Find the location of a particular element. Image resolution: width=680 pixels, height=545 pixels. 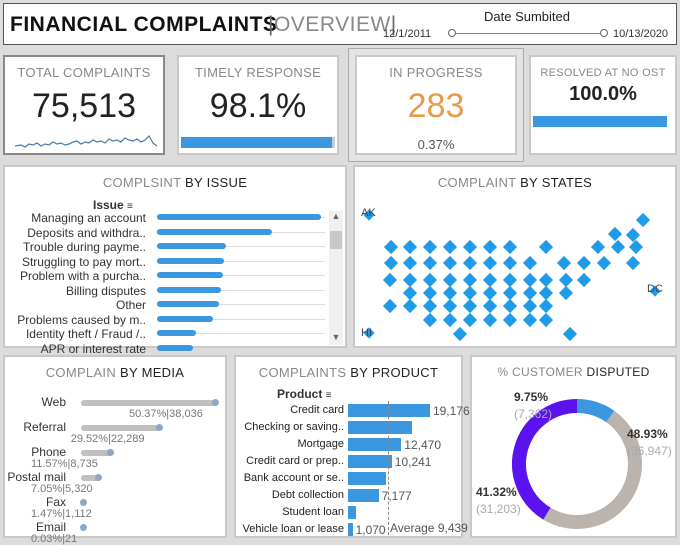

dashboard-subtitle-text: OVERVIEW is located at coordinates (332, 24).